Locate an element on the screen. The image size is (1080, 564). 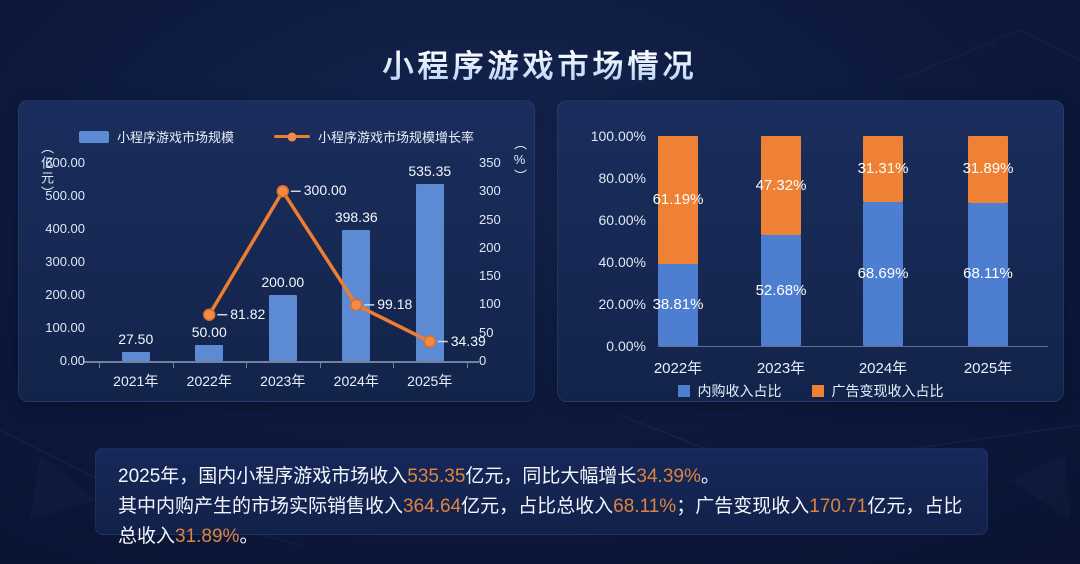
iap-share-label: 52.68% is located at coordinates (781, 290).